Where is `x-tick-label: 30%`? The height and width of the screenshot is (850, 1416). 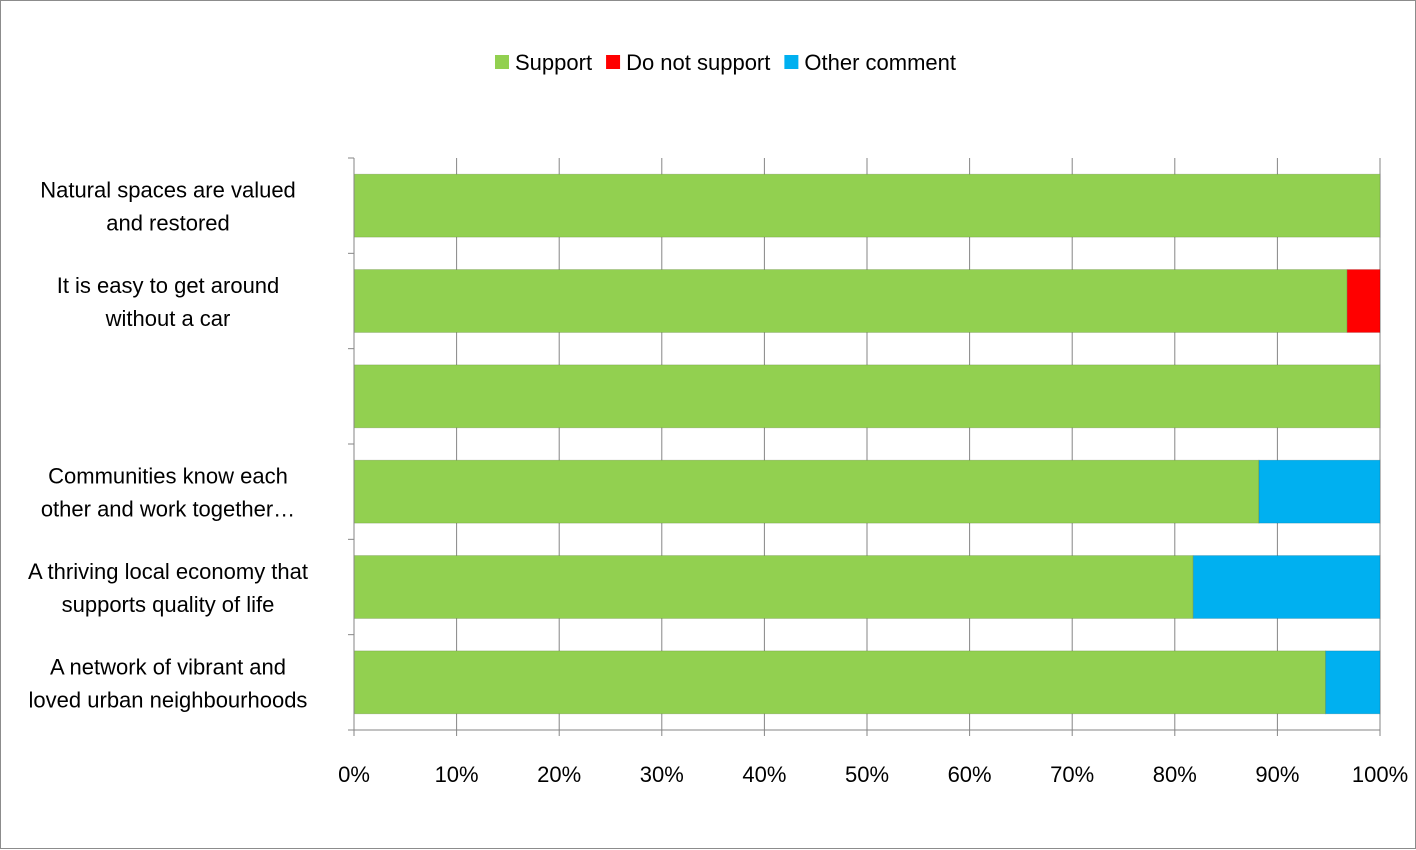
x-tick-label: 30% is located at coordinates (662, 774).